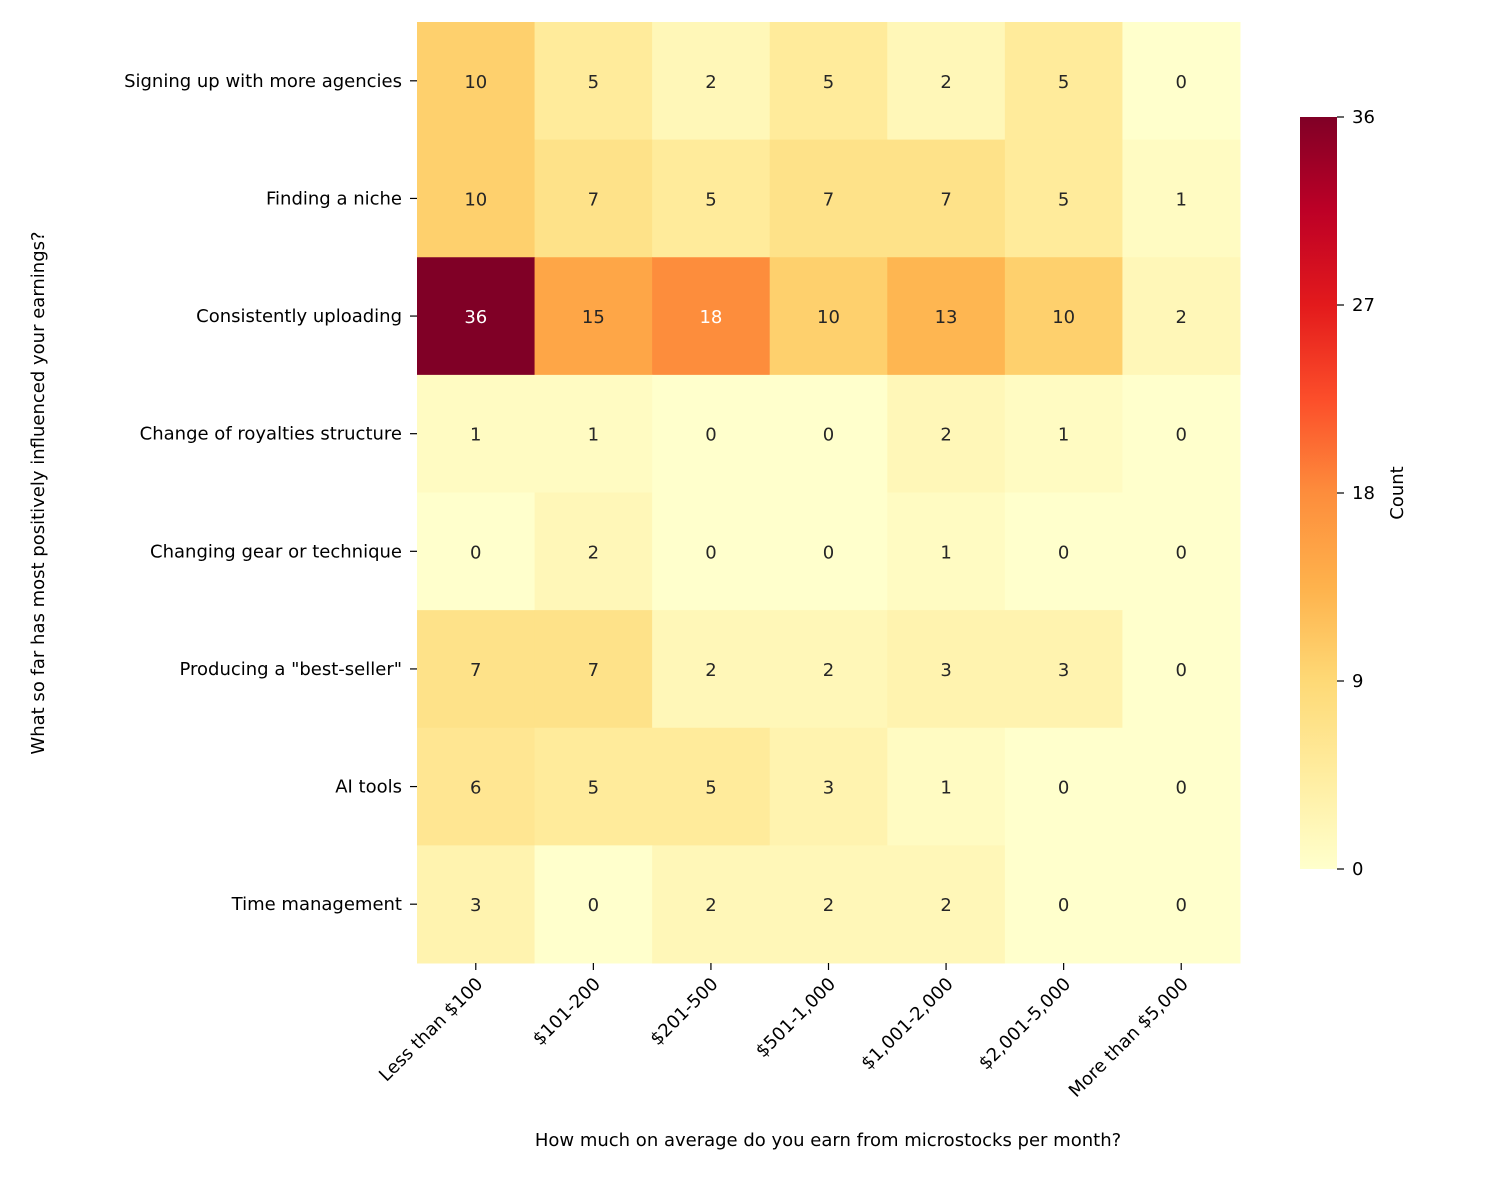  Describe the element at coordinates (1357, 869) in the screenshot. I see `colorbar-tick-label: 0` at that location.